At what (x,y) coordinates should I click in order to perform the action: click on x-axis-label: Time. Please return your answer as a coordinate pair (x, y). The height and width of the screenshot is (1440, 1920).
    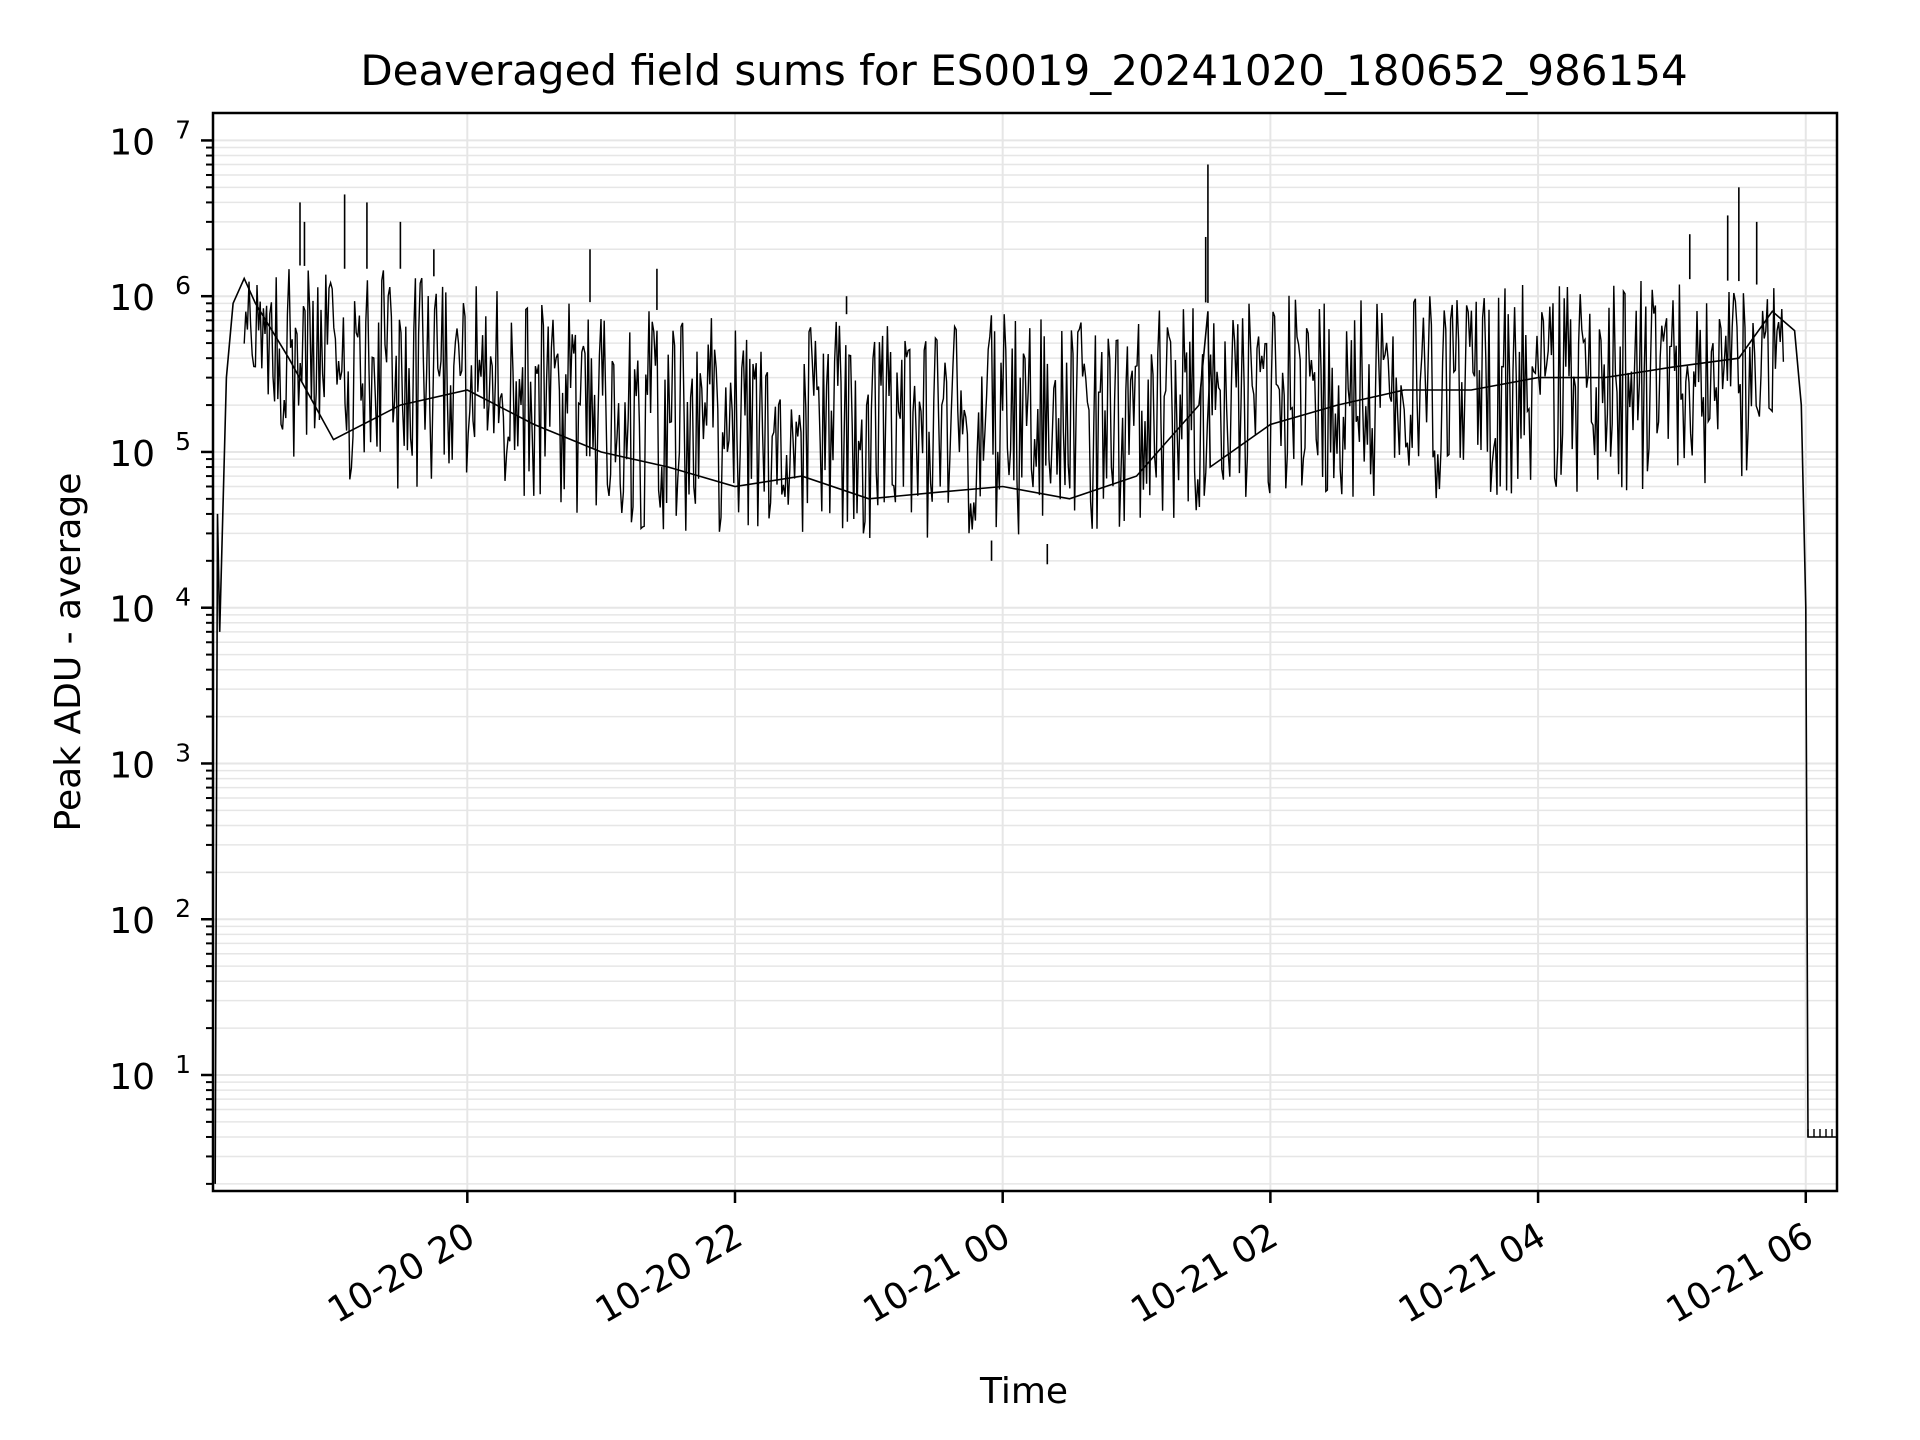
    Looking at the image, I should click on (1023, 1391).